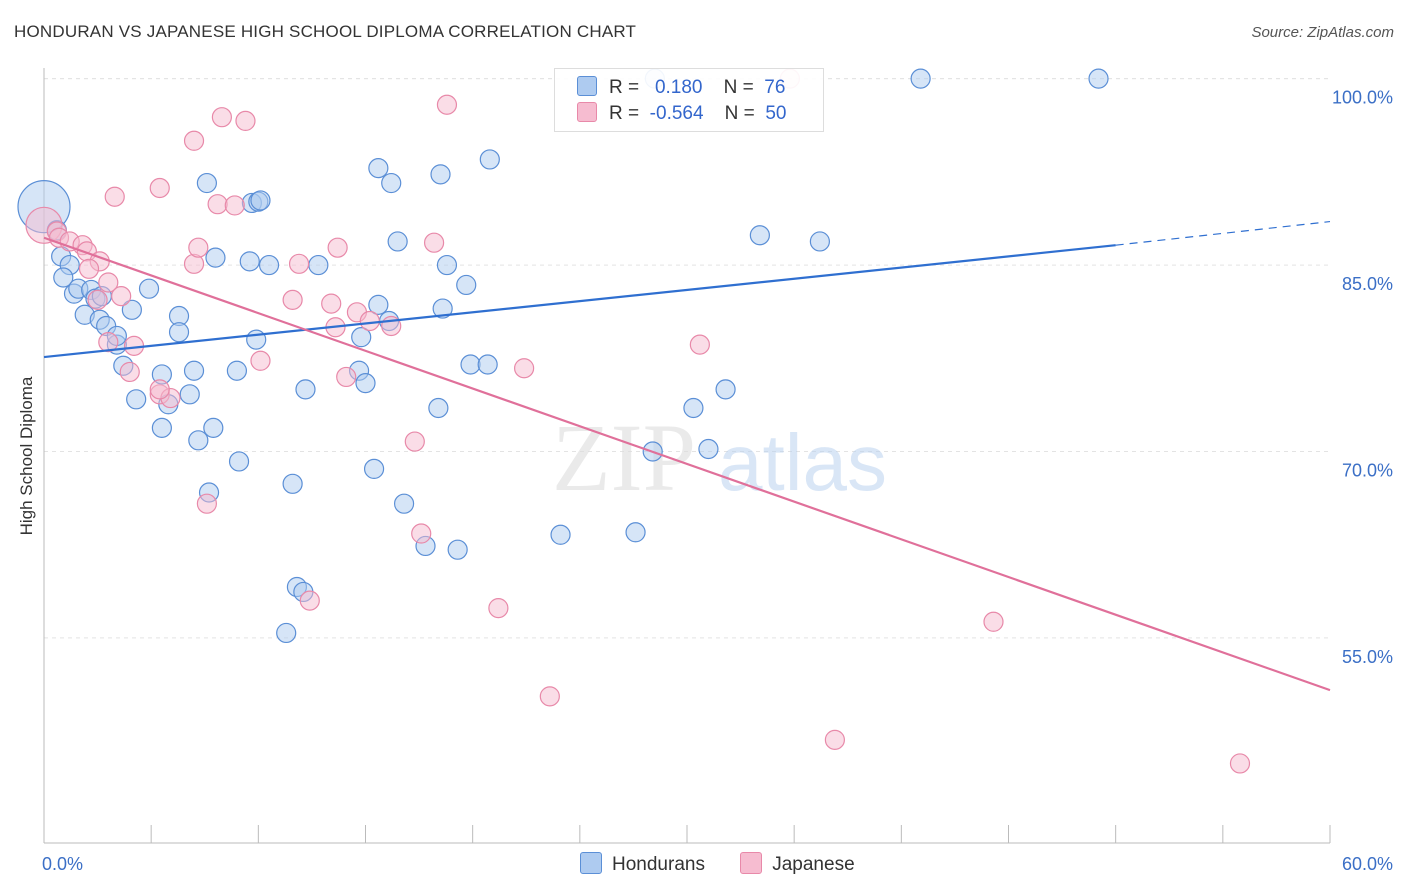 This screenshot has width=1406, height=892. Describe the element at coordinates (776, 113) in the screenshot. I see `legend-n-value: 50` at that location.